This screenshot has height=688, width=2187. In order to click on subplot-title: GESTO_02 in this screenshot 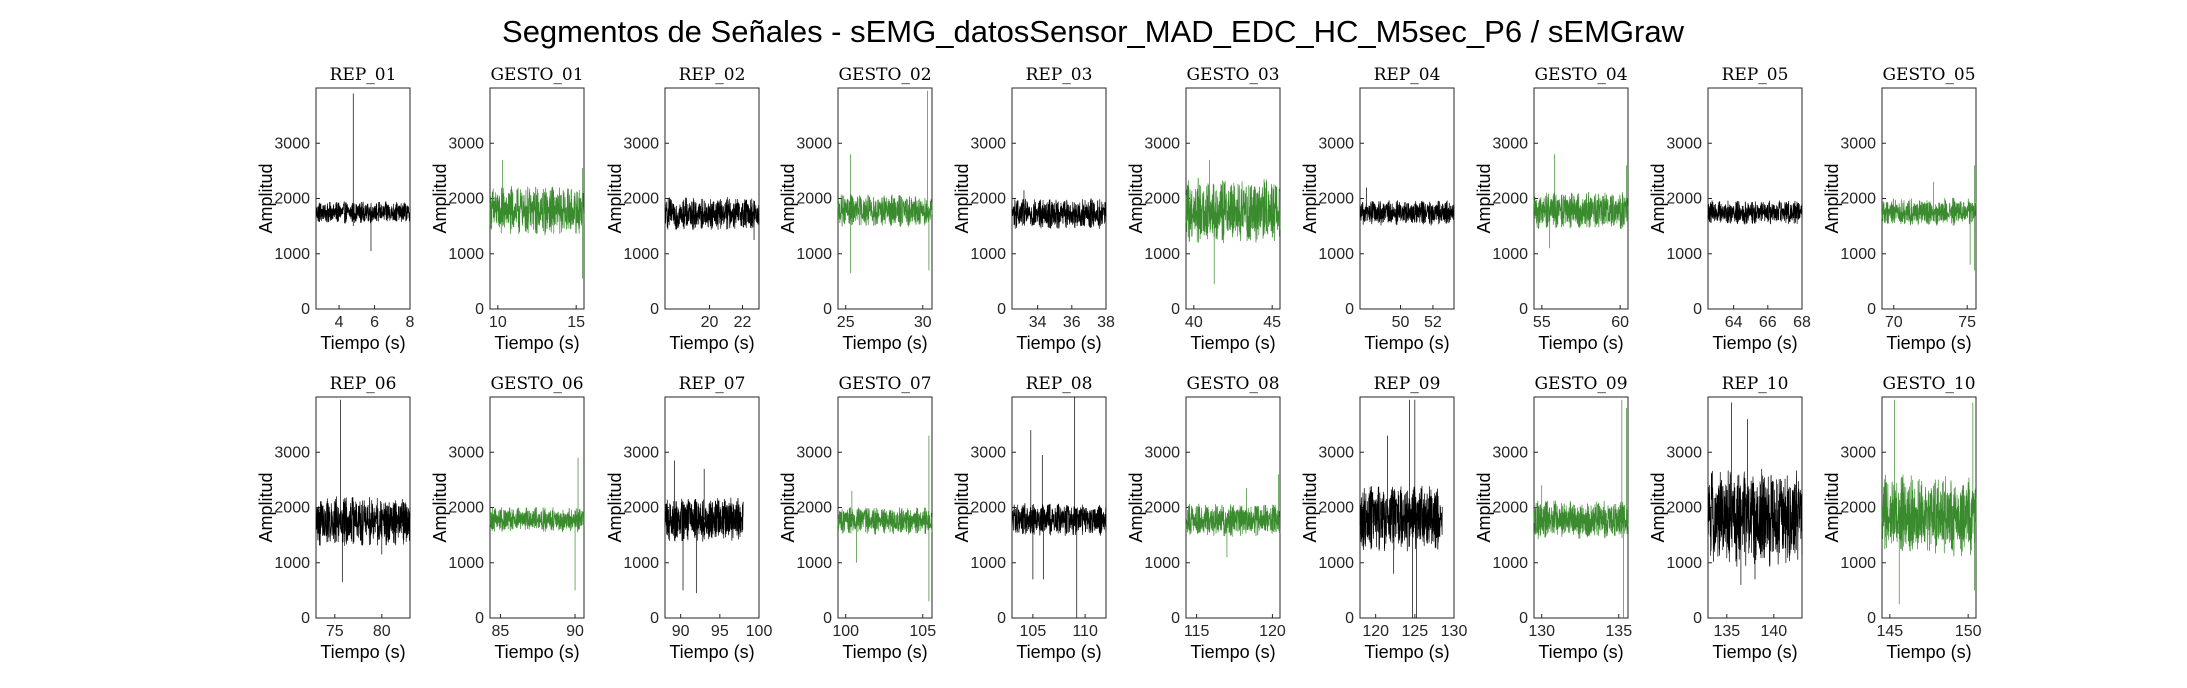, I will do `click(884, 75)`.